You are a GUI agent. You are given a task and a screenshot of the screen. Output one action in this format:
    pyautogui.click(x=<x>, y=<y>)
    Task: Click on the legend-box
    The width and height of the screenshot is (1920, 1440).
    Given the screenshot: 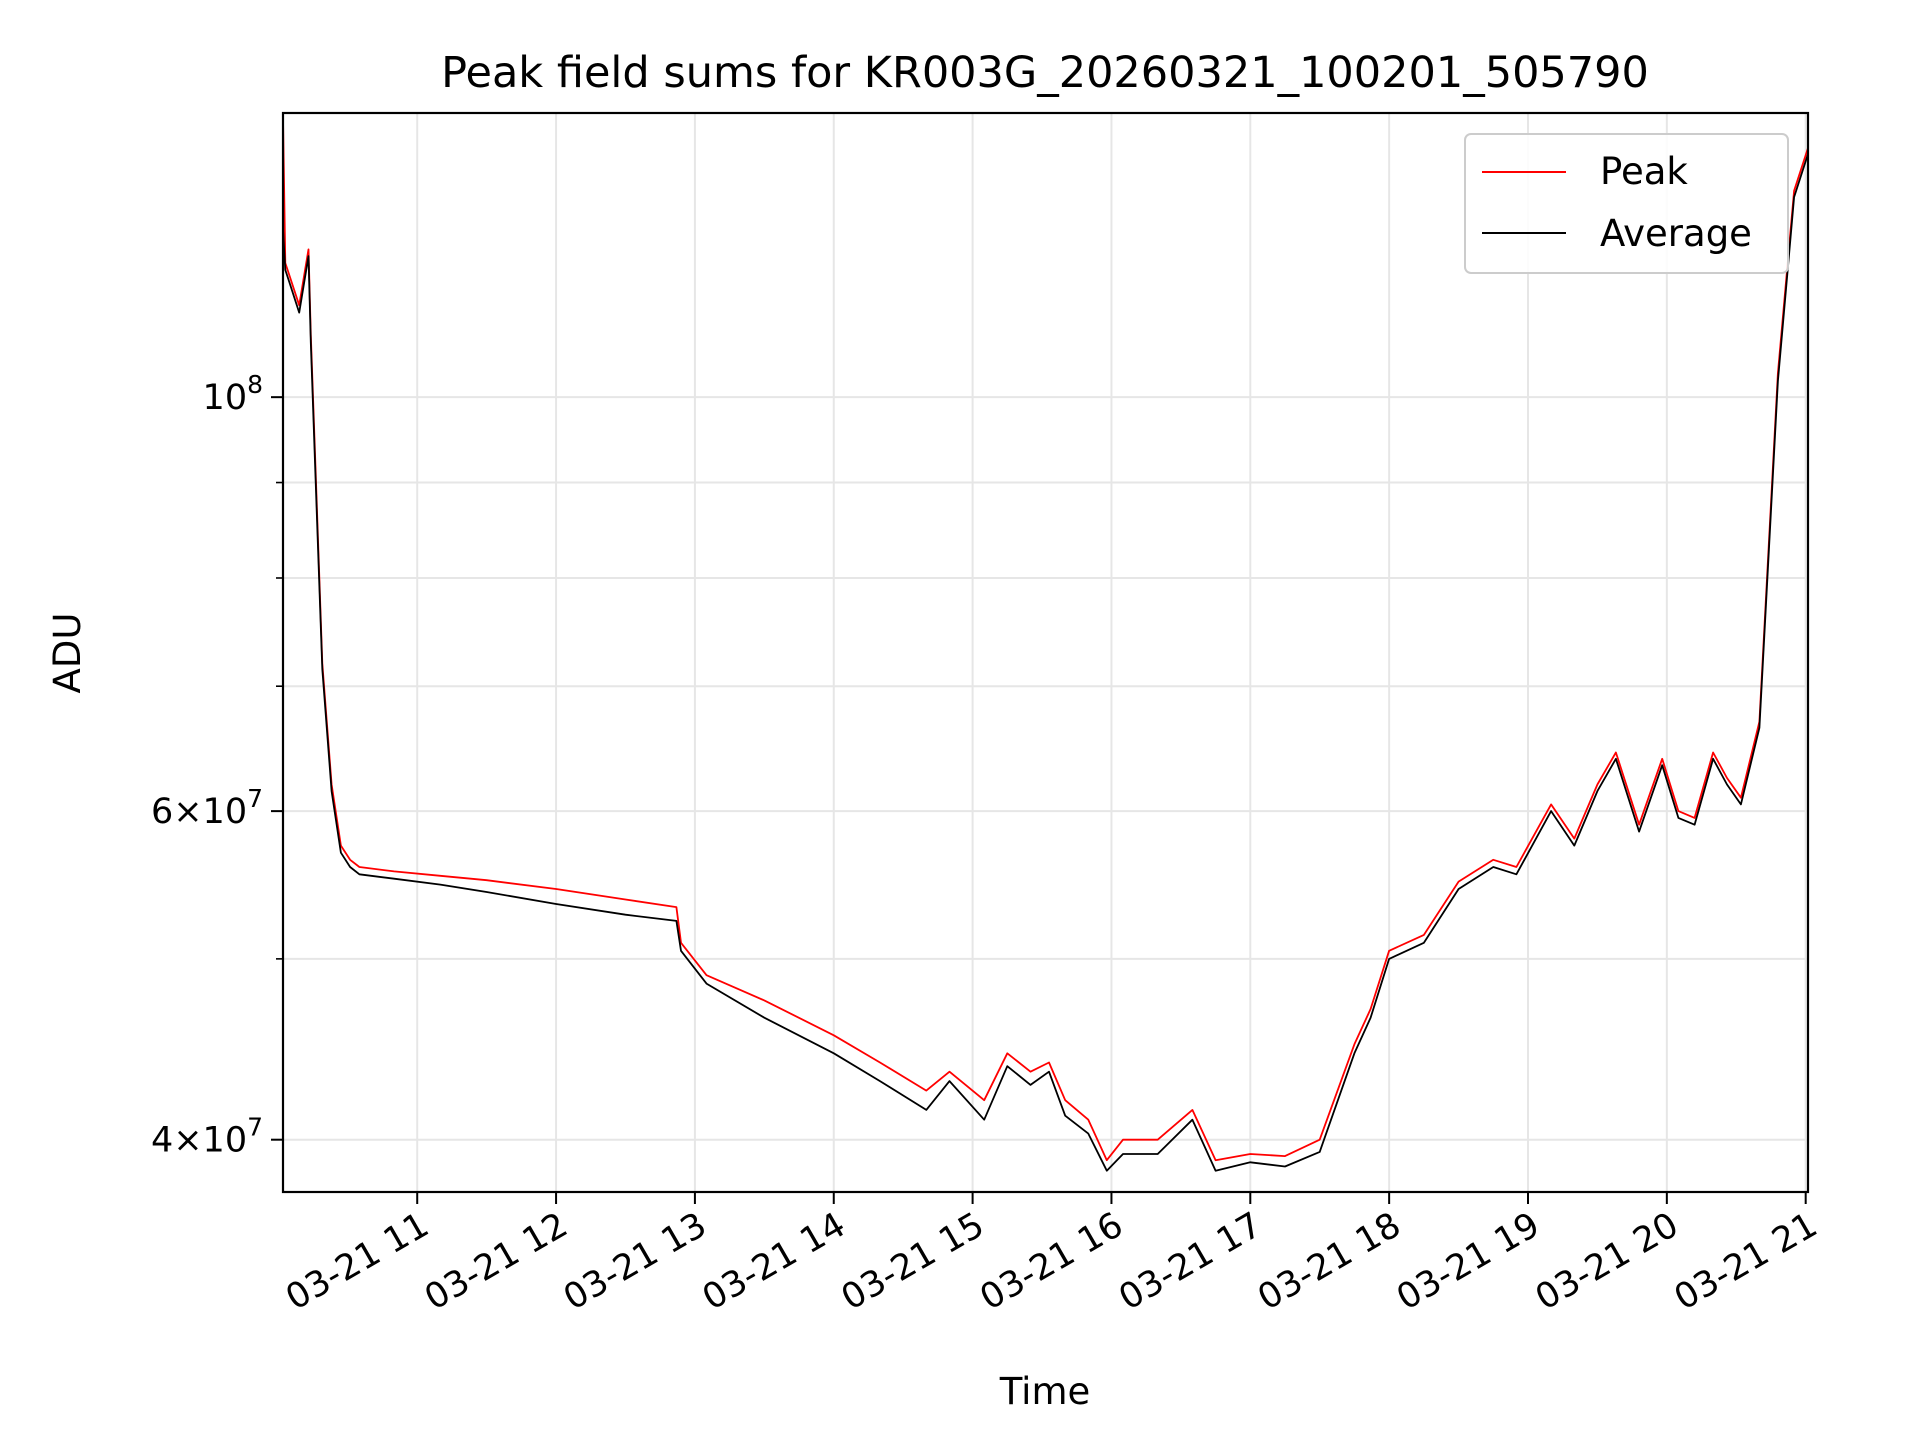 What is the action you would take?
    pyautogui.click(x=1626, y=203)
    